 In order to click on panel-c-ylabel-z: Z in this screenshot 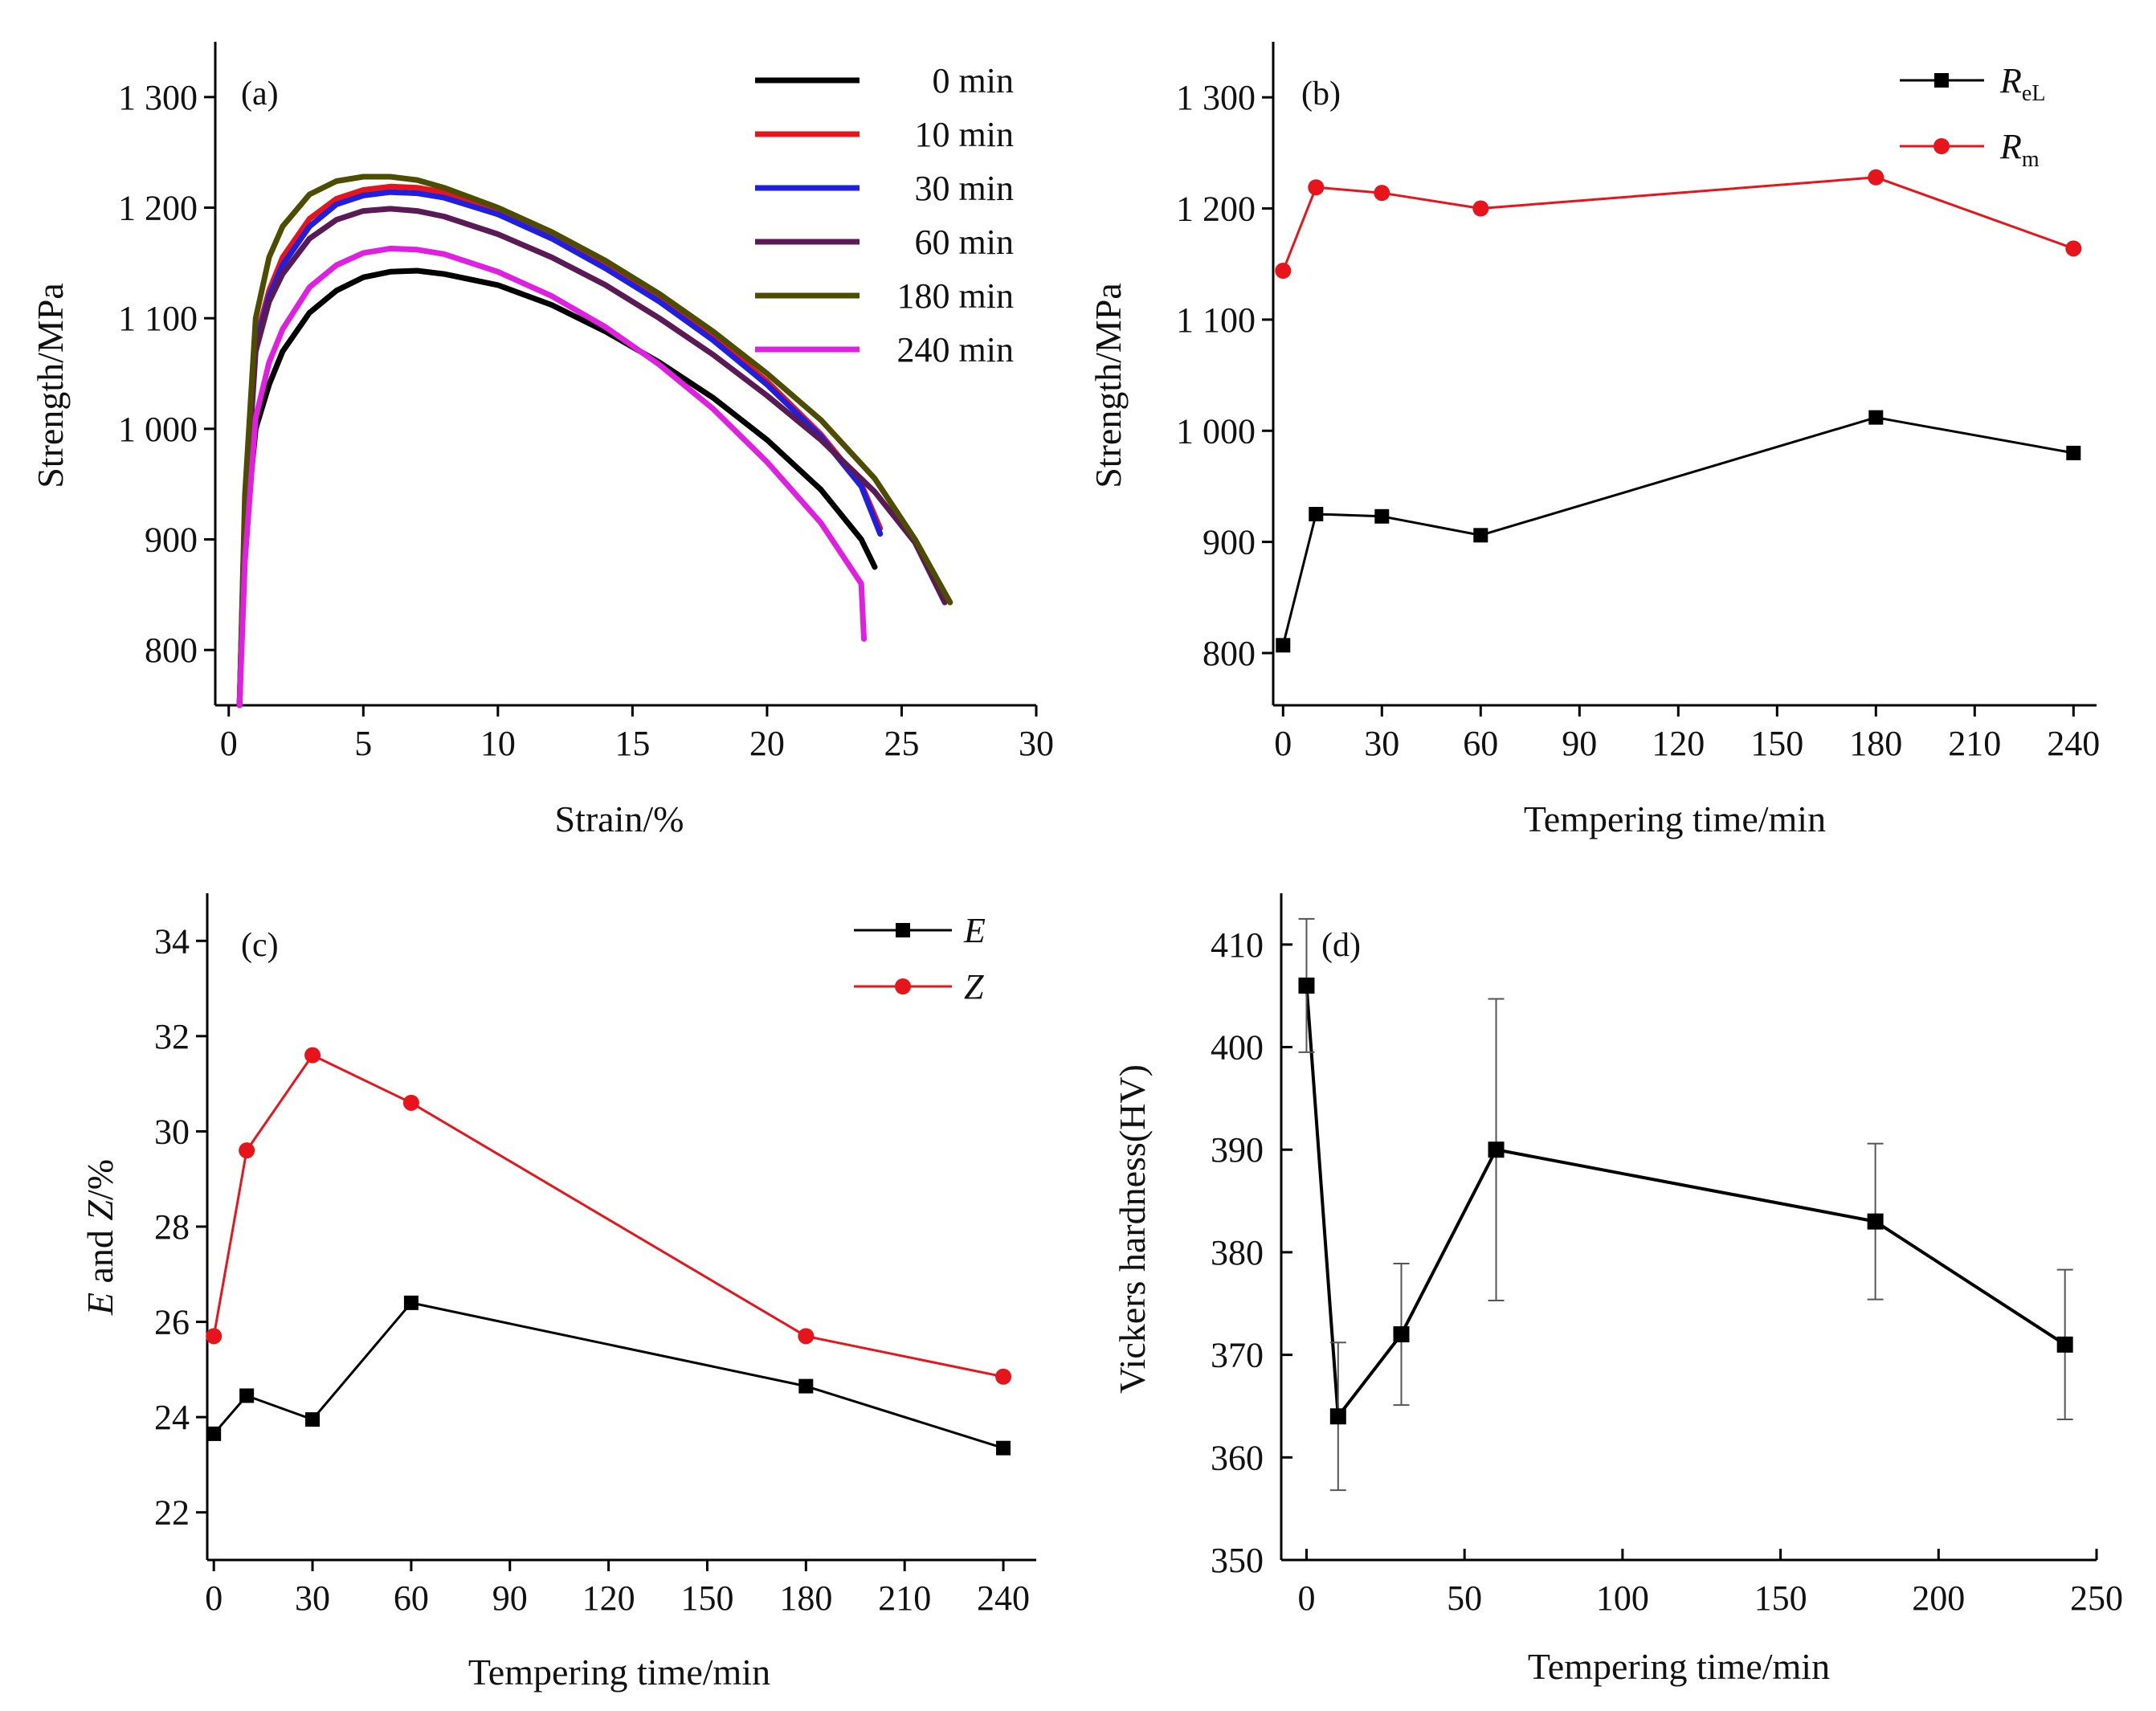, I will do `click(100, 1211)`.